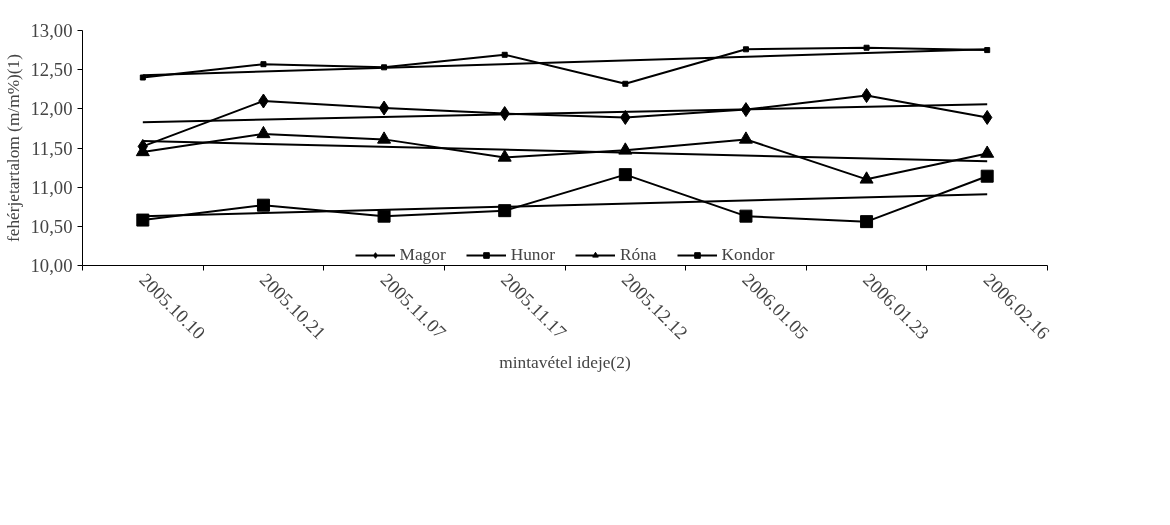 This screenshot has height=525, width=1170. Describe the element at coordinates (565, 363) in the screenshot. I see `x-axis-title: mintavétel ideje(2)` at that location.